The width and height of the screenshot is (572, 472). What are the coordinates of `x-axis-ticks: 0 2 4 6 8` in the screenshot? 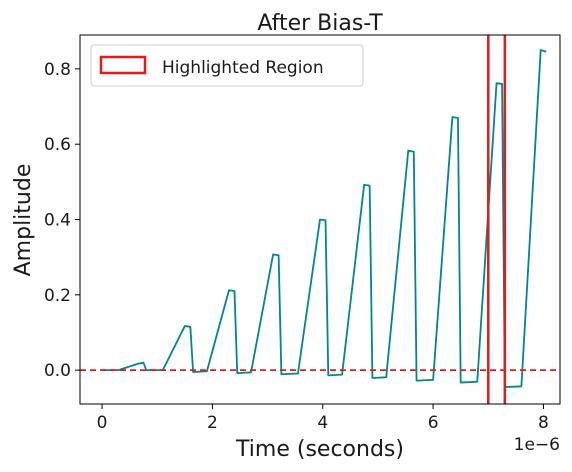 It's located at (323, 418).